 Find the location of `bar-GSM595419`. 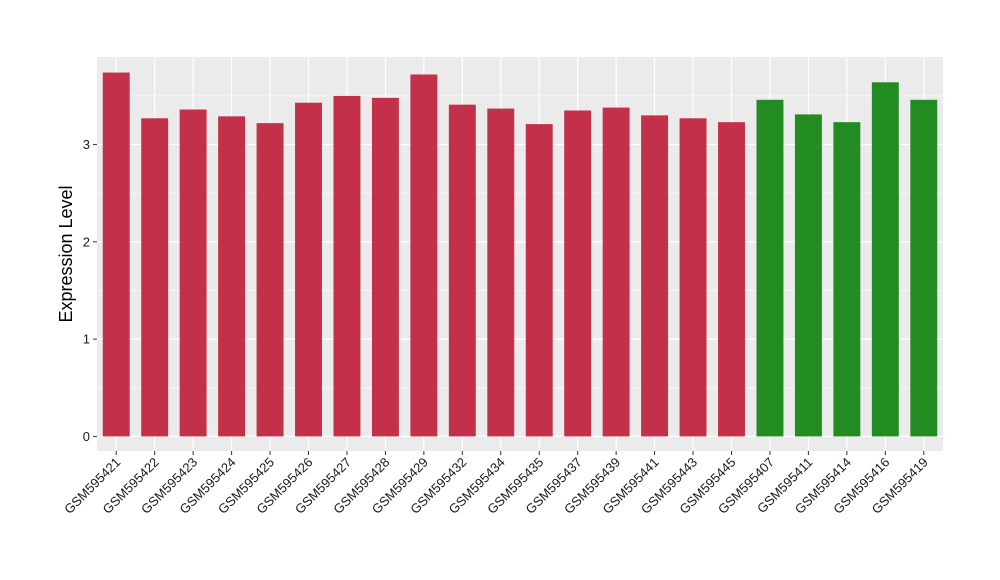

bar-GSM595419 is located at coordinates (924, 268).